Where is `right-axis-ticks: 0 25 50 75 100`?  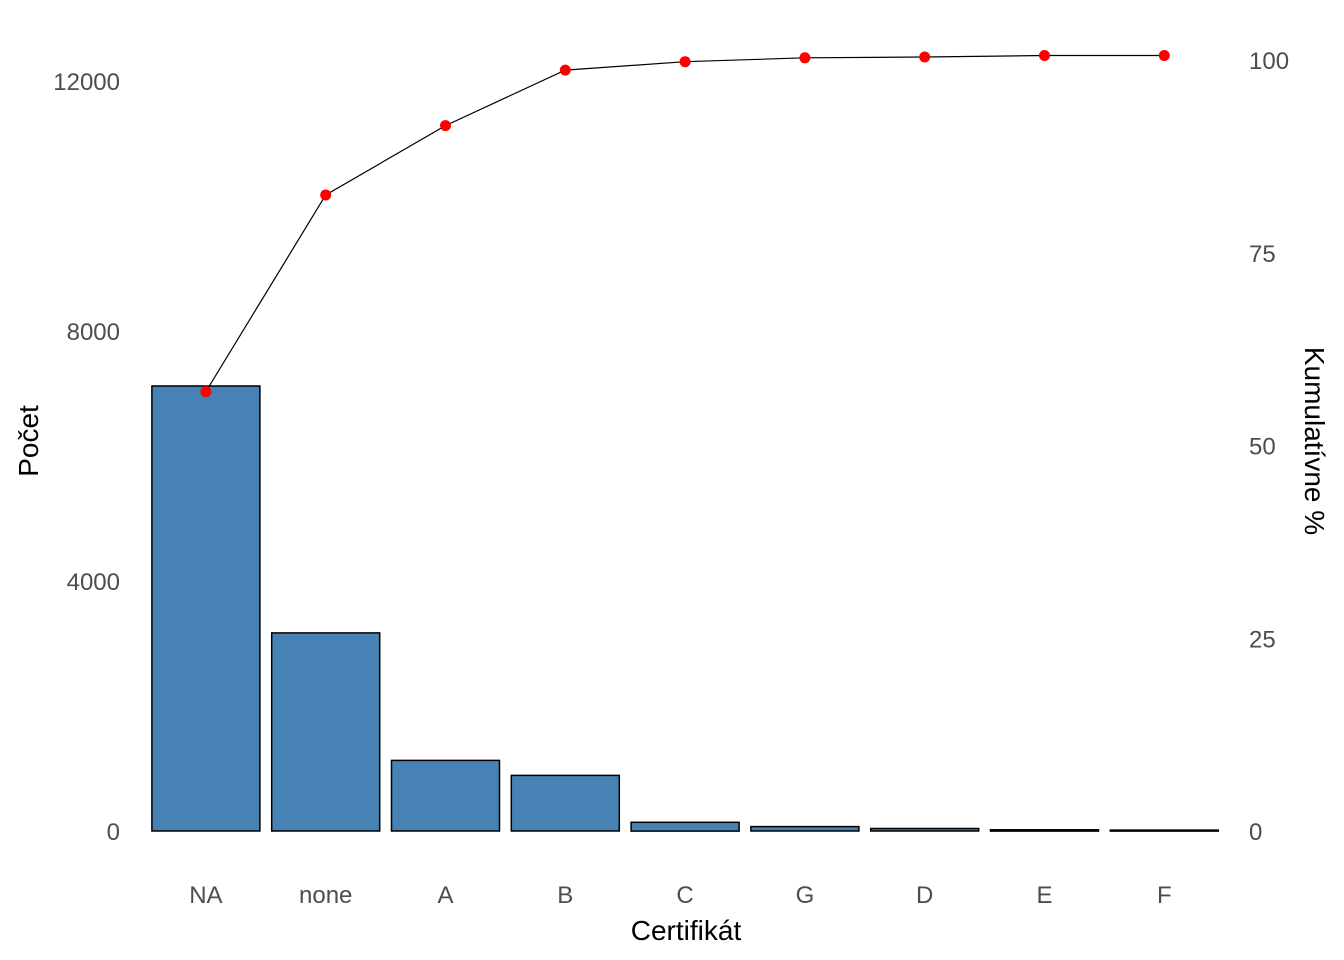 right-axis-ticks: 0 25 50 75 100 is located at coordinates (1269, 447).